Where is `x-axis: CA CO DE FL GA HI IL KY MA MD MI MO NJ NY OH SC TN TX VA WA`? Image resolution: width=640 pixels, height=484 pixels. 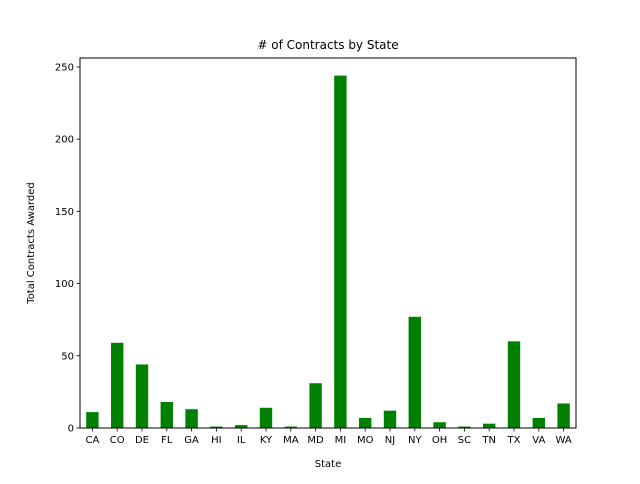
x-axis: CA CO DE FL GA HI IL KY MA MD MI MO NJ NY OH SC TN TX VA WA is located at coordinates (328, 437).